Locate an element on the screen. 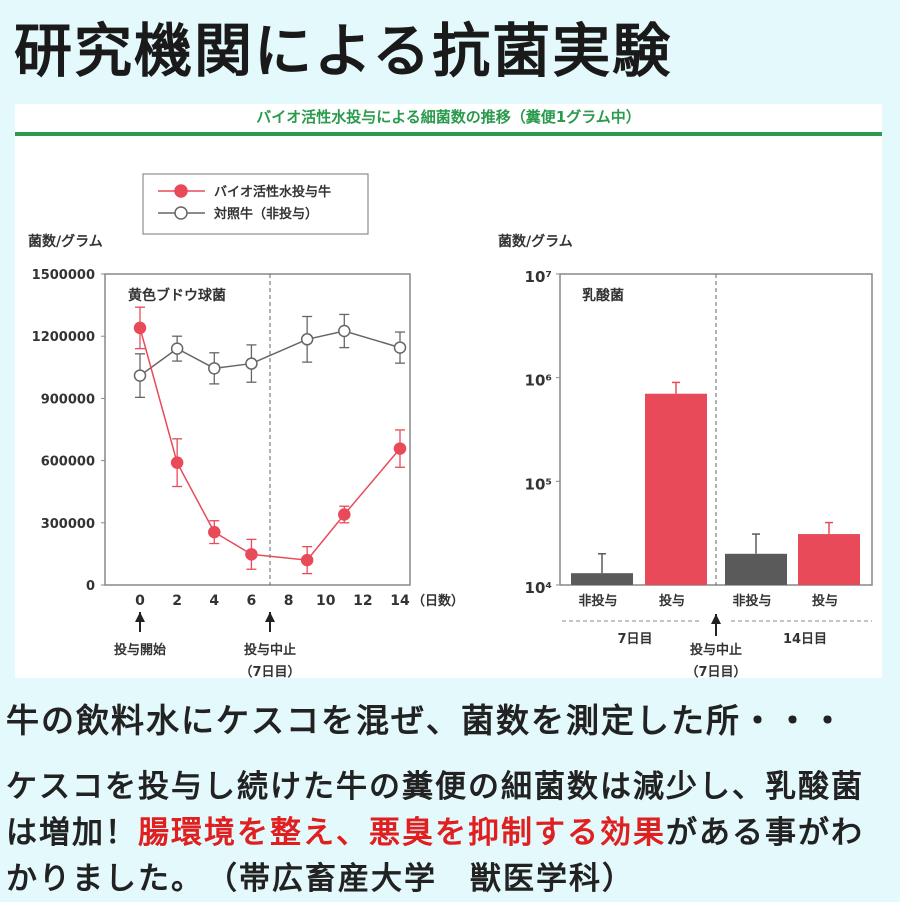  x-tick-label: 6 is located at coordinates (252, 601).